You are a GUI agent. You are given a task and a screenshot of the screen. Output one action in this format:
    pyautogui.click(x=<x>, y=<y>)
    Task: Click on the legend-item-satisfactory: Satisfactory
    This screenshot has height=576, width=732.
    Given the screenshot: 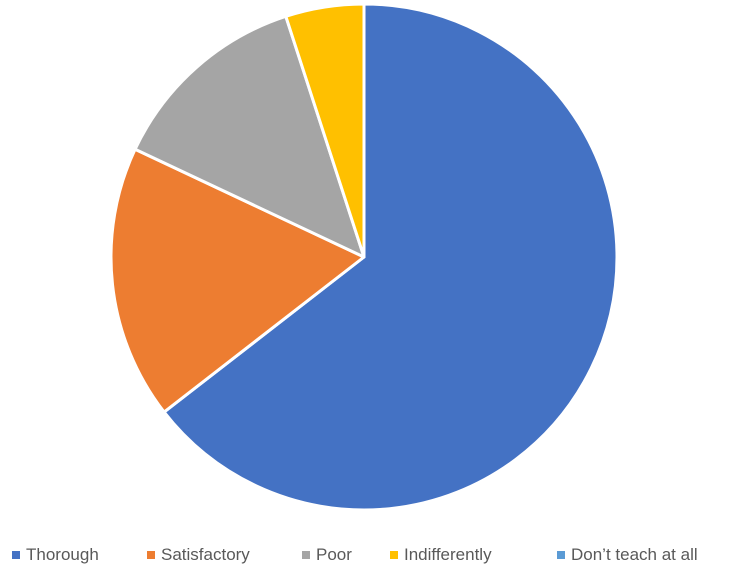 What is the action you would take?
    pyautogui.click(x=198, y=555)
    